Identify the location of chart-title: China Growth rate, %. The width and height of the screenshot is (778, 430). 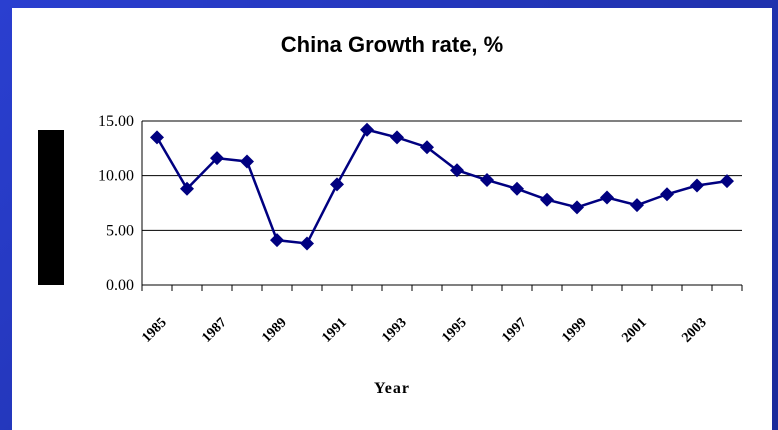
(392, 44).